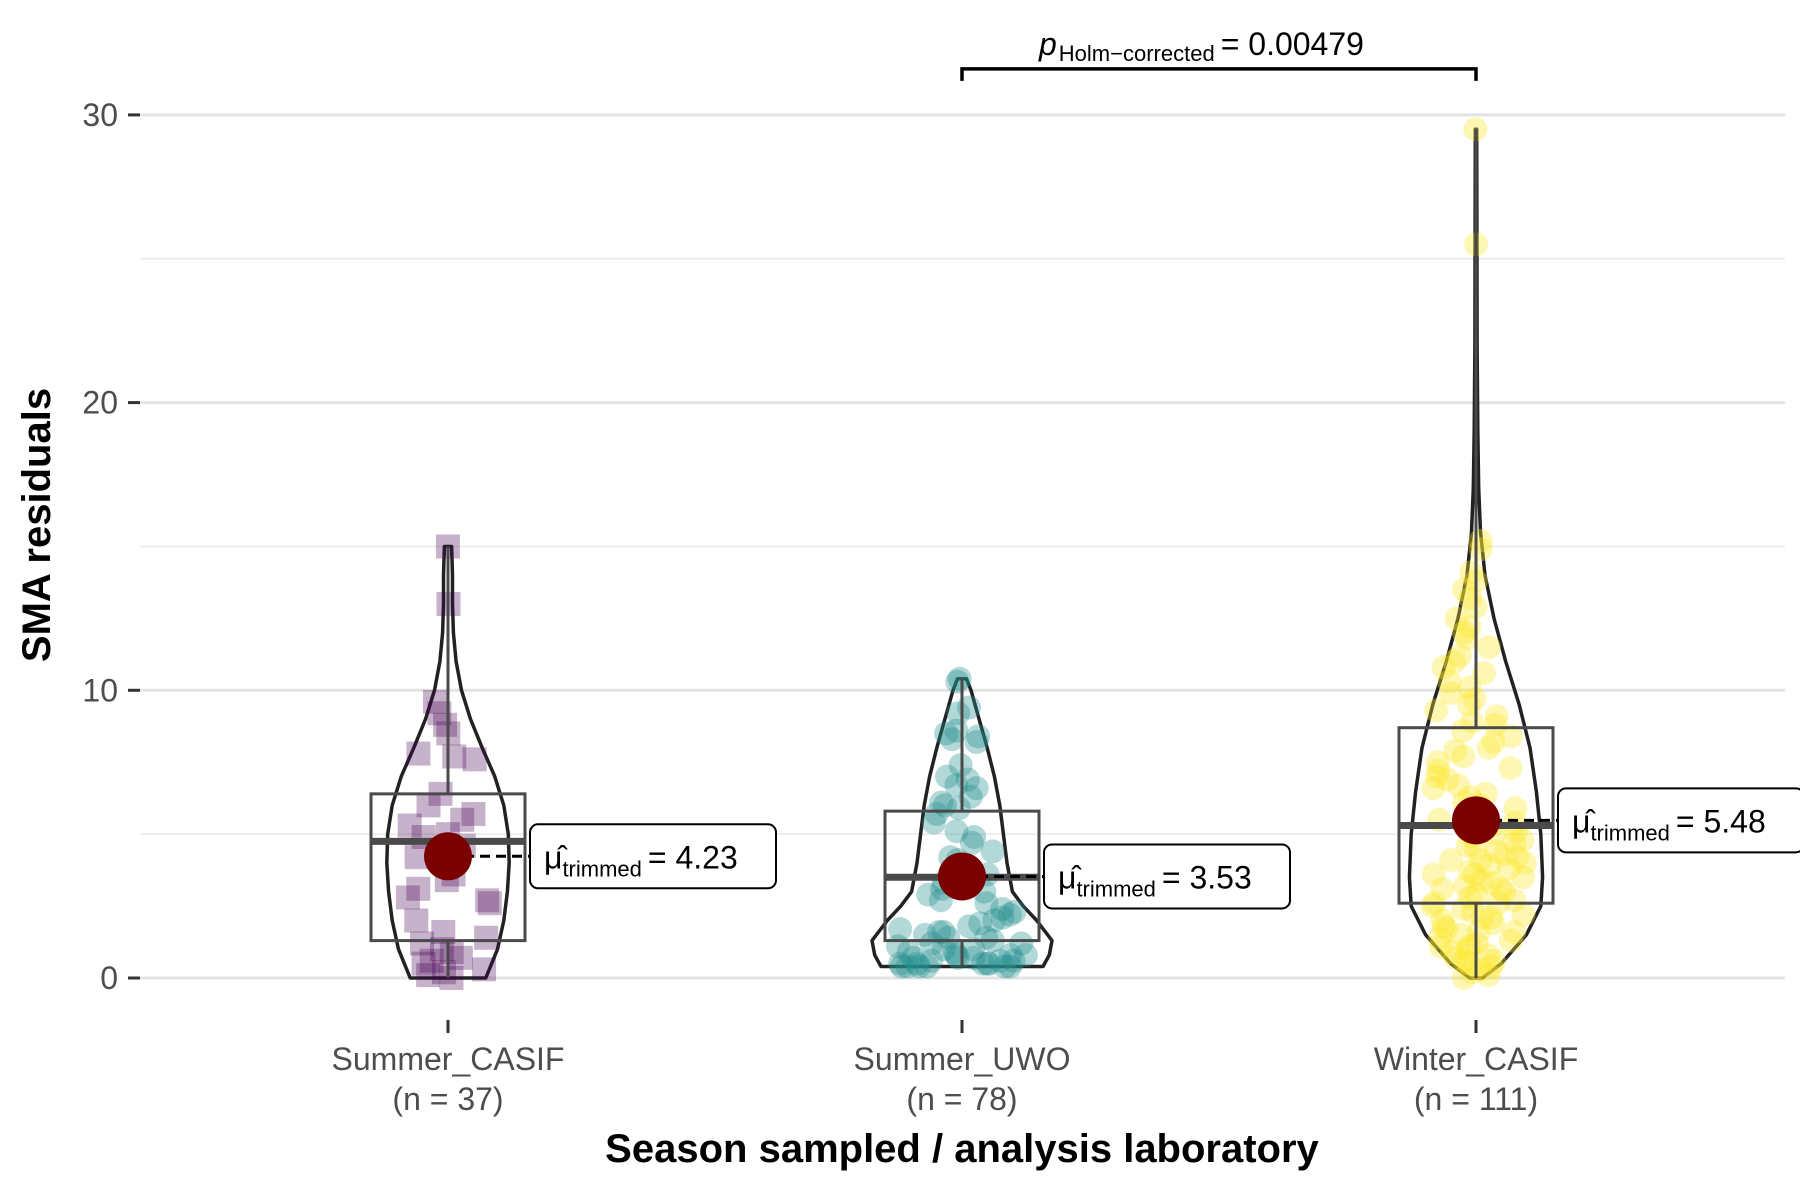  Describe the element at coordinates (1476, 1059) in the screenshot. I see `x-tick-label: Winter_CASIF` at that location.